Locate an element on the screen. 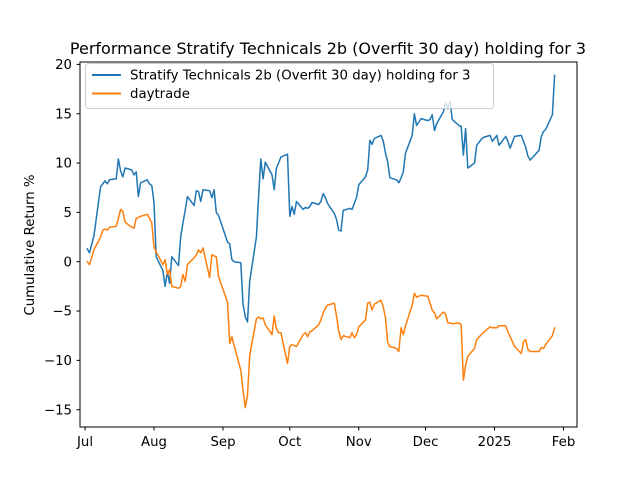 The height and width of the screenshot is (484, 640). y-tick-label: 10 is located at coordinates (63, 164).